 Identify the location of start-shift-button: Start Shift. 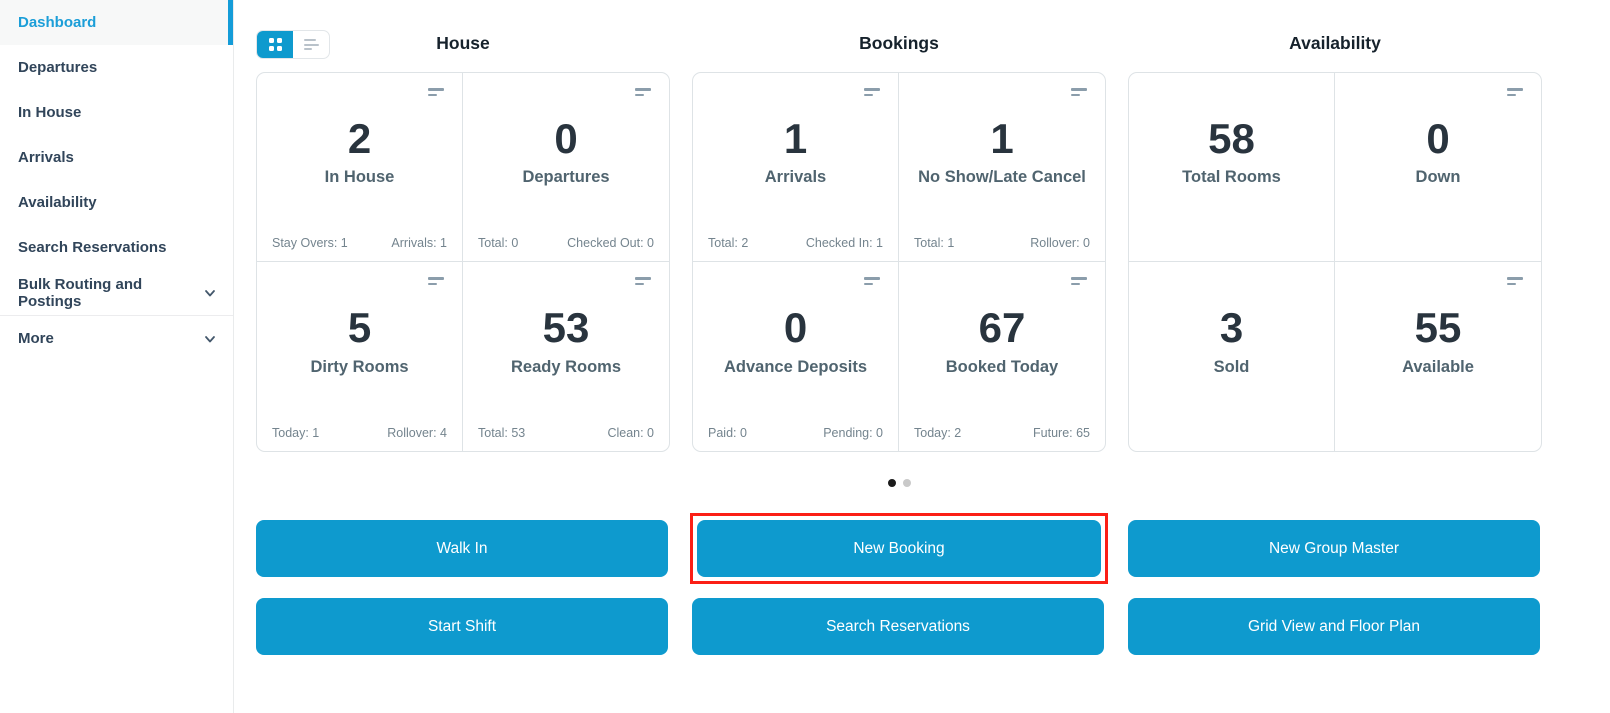
(462, 626).